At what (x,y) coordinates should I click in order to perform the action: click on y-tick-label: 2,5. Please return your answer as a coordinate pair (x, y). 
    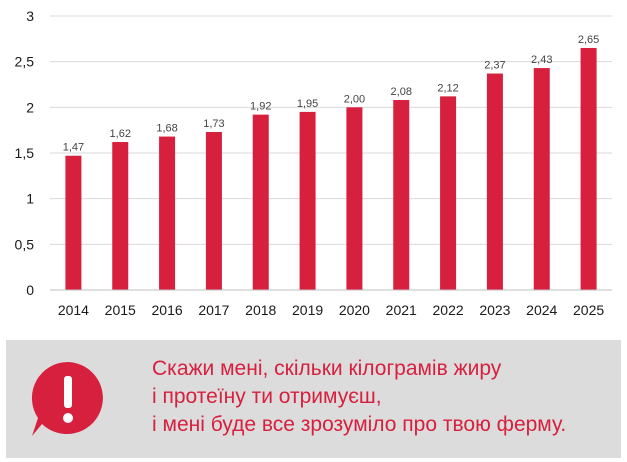
    Looking at the image, I should click on (25, 62).